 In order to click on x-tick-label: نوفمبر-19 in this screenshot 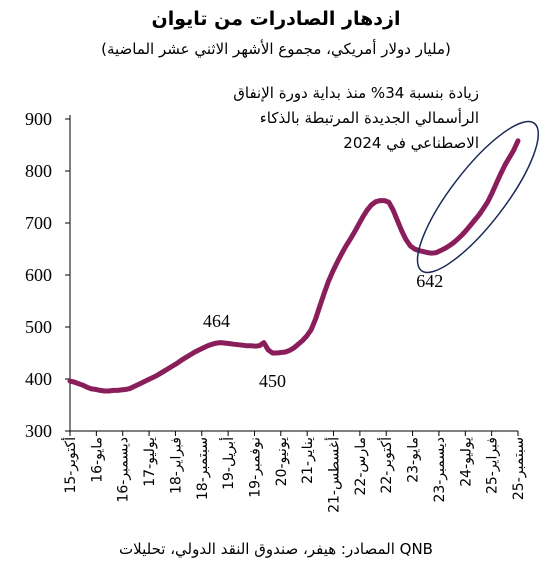, I will do `click(255, 467)`.